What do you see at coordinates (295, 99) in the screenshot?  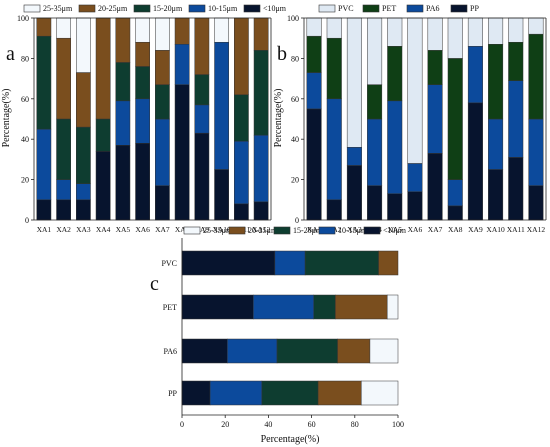 I see `panel-b-y-tick-label: 60` at bounding box center [295, 99].